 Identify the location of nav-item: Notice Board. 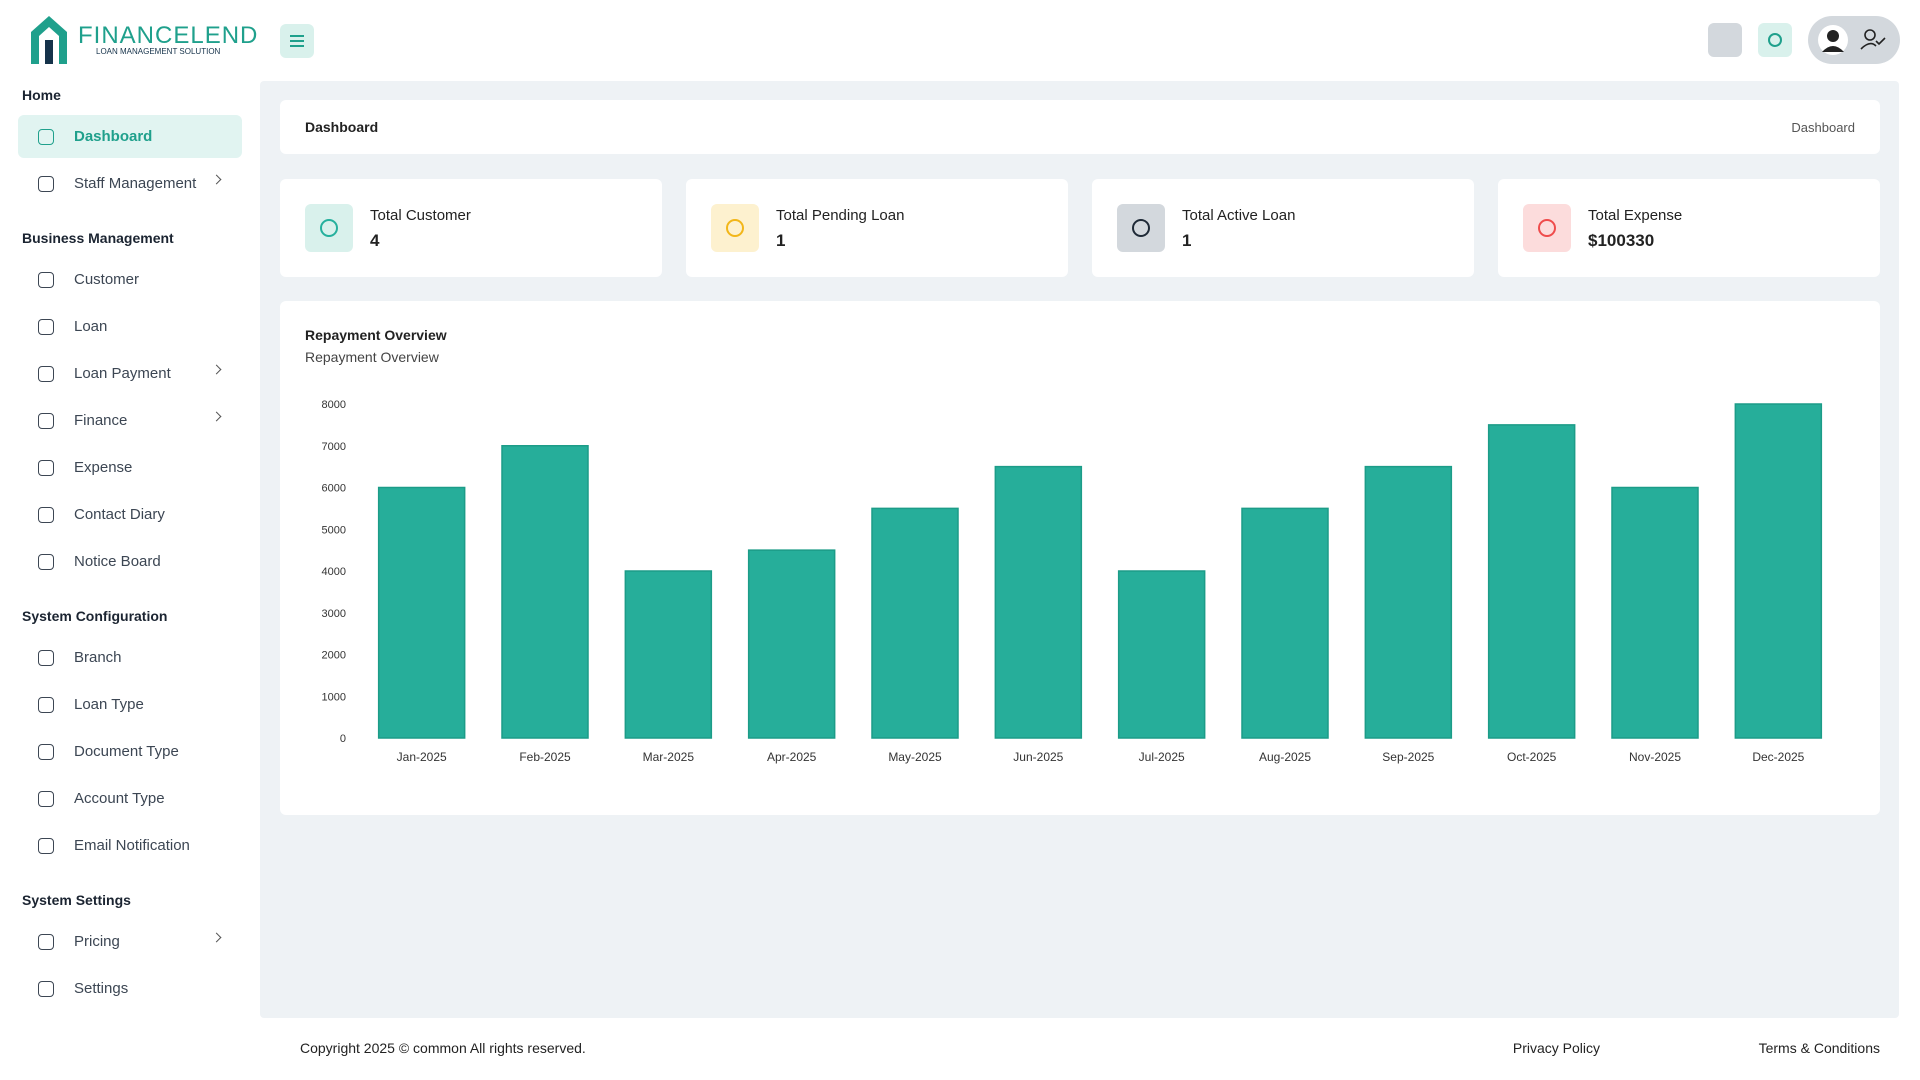
(130, 561).